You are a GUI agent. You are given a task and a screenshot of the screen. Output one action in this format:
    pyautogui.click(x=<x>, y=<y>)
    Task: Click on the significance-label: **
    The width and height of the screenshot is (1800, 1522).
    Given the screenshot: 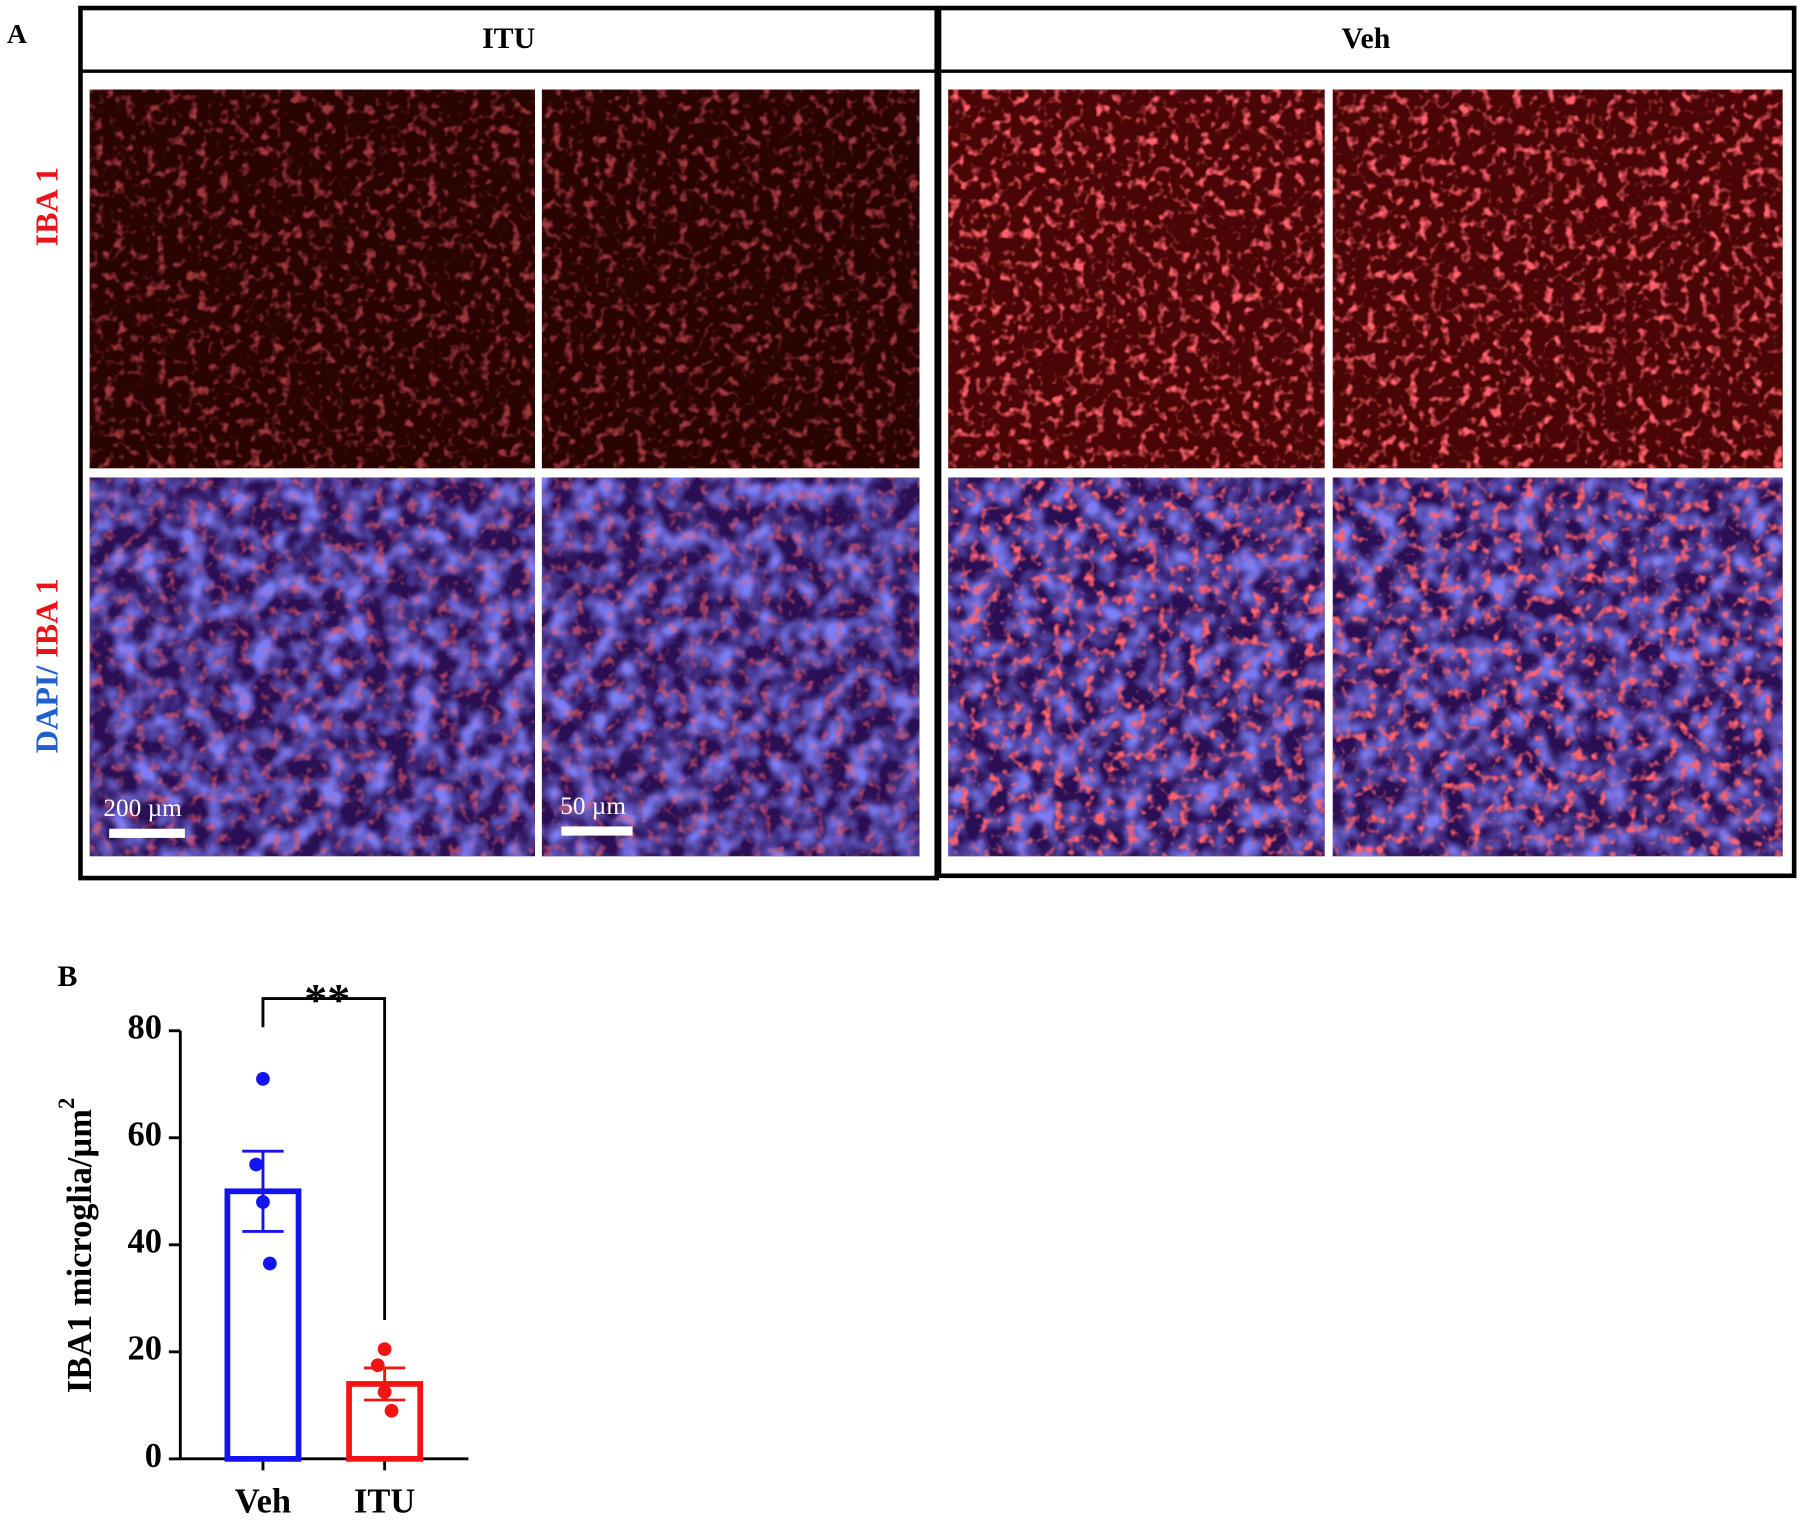 What is the action you would take?
    pyautogui.click(x=327, y=999)
    